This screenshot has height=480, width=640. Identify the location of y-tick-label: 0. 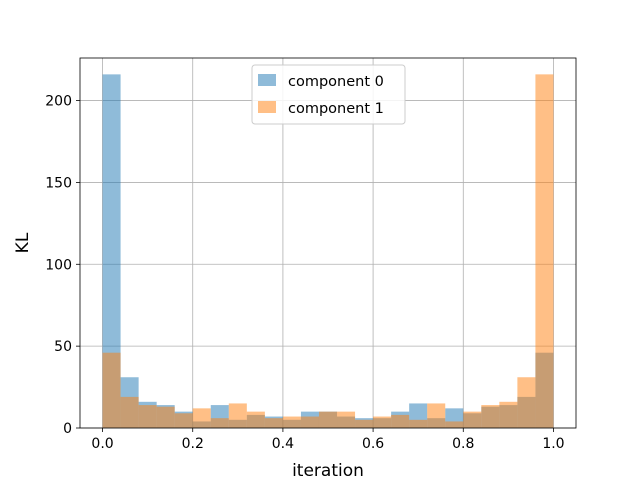
(67, 429).